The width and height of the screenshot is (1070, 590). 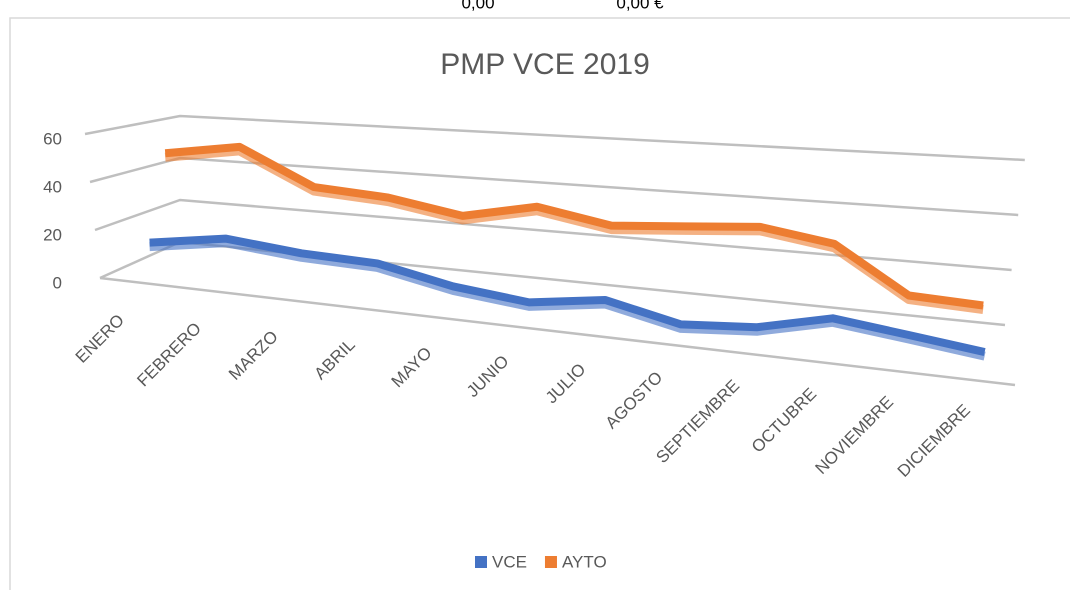 I want to click on chart-title: PMP VCE 2019, so click(x=545, y=64).